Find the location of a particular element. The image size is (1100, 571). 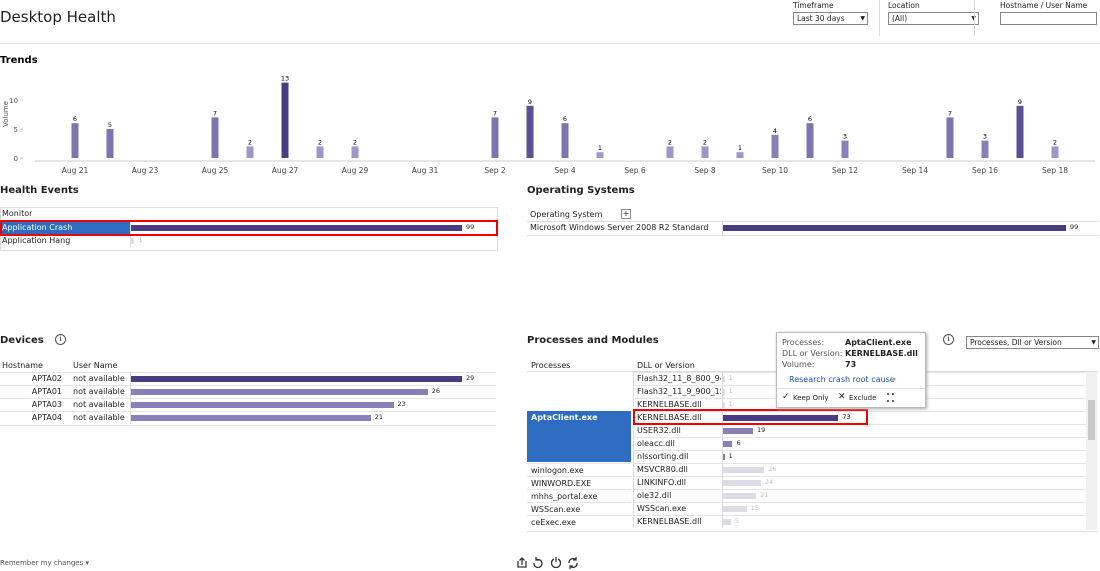

x-tick-label: Sep 18 is located at coordinates (1055, 170).